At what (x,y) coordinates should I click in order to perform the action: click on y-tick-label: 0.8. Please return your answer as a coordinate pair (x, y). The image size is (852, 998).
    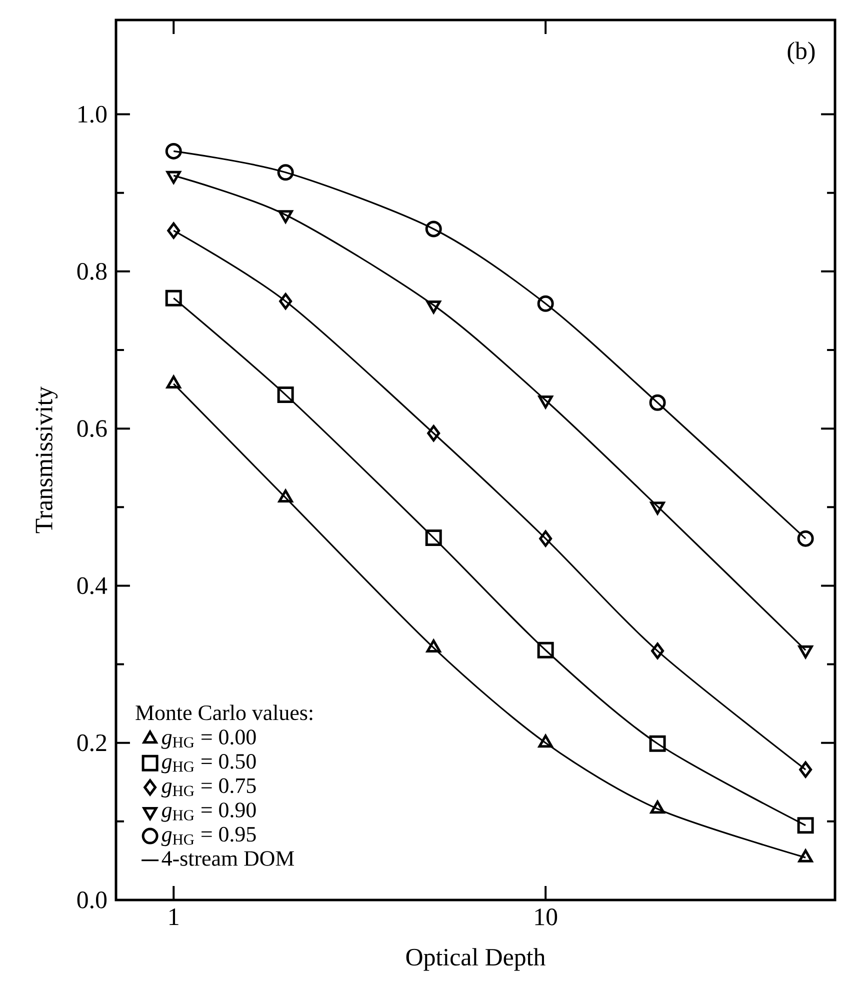
    Looking at the image, I should click on (92, 271).